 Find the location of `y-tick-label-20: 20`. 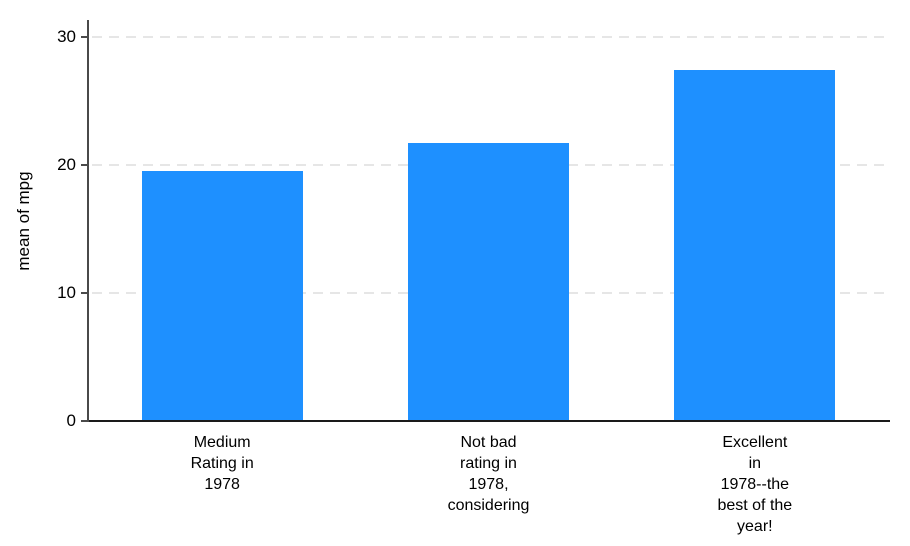

y-tick-label-20: 20 is located at coordinates (66, 164).